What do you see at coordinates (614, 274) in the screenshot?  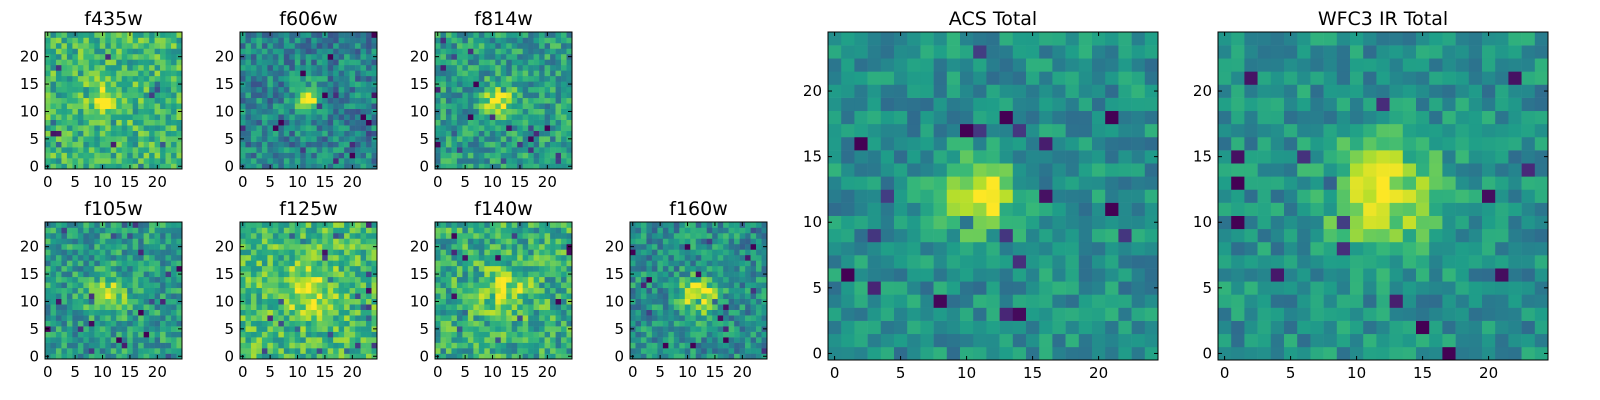 I see `y-tick-label: 15` at bounding box center [614, 274].